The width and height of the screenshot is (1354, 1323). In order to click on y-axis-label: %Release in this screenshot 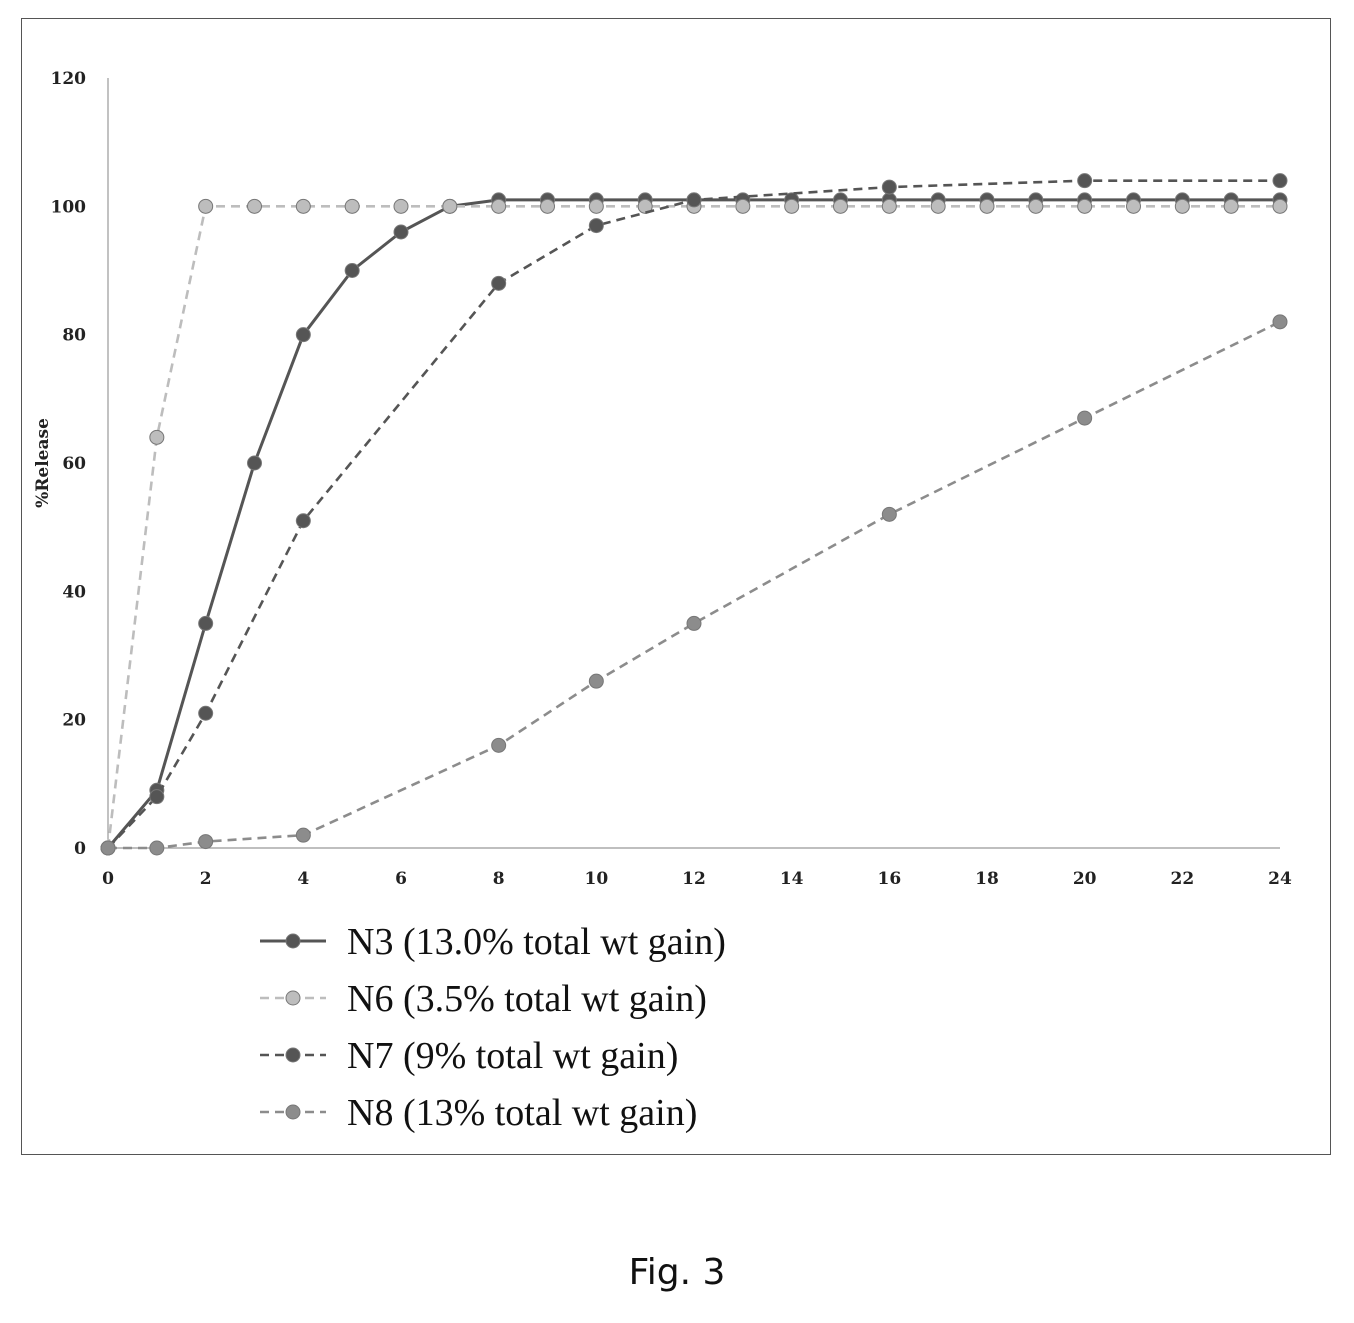, I will do `click(43, 463)`.